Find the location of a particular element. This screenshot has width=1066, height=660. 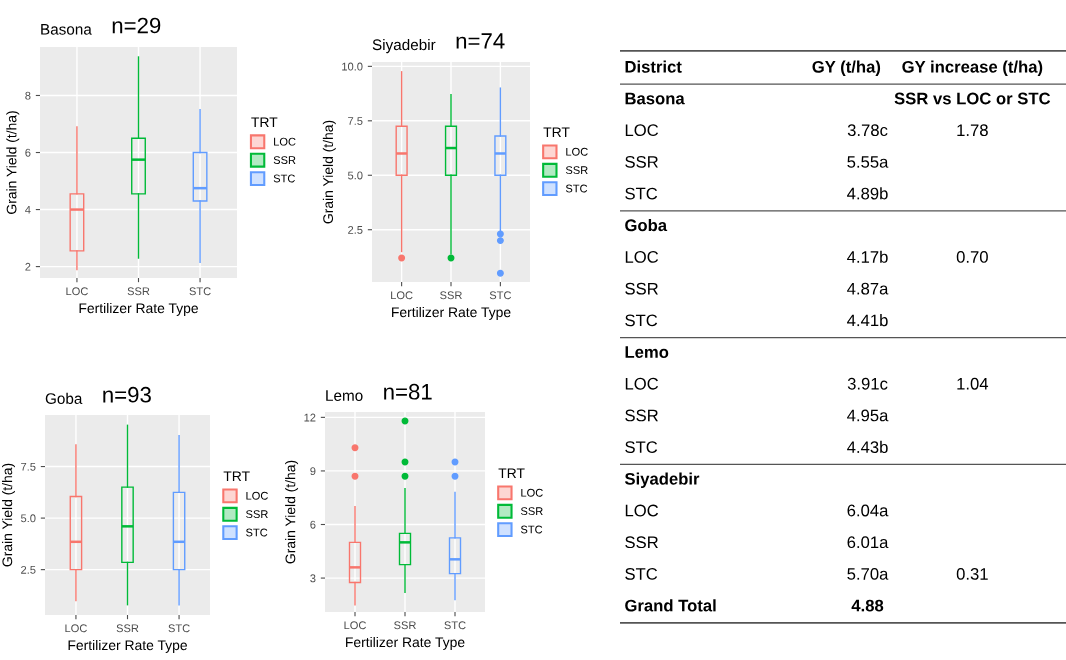

text: 6.04a is located at coordinates (868, 510).